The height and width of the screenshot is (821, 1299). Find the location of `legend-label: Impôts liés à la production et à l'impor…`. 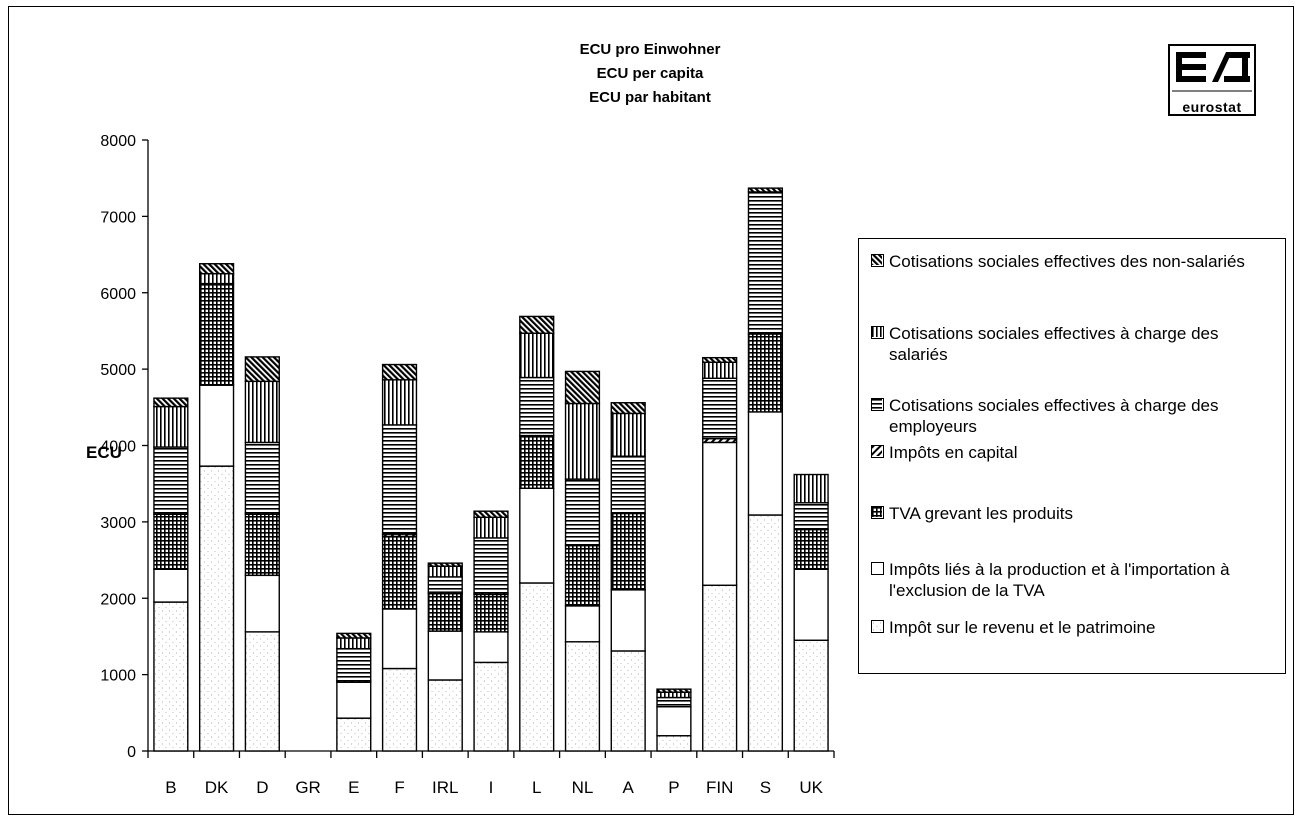

legend-label: Impôts liés à la production et à l'impor… is located at coordinates (1059, 580).